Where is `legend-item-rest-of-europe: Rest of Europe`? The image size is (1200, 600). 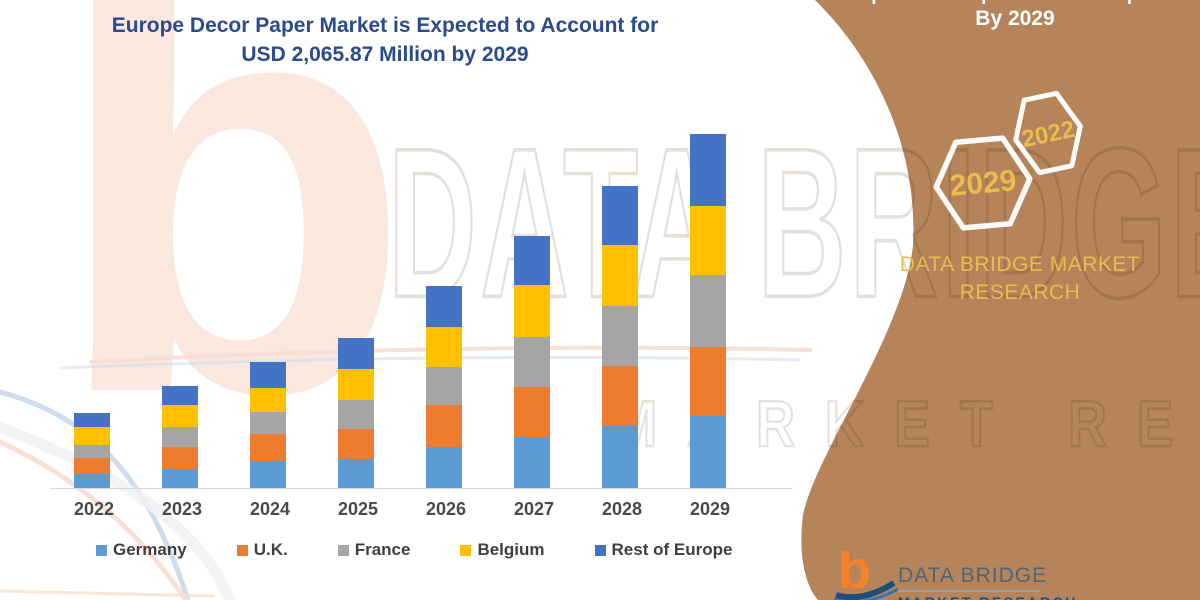
legend-item-rest-of-europe: Rest of Europe is located at coordinates (663, 550).